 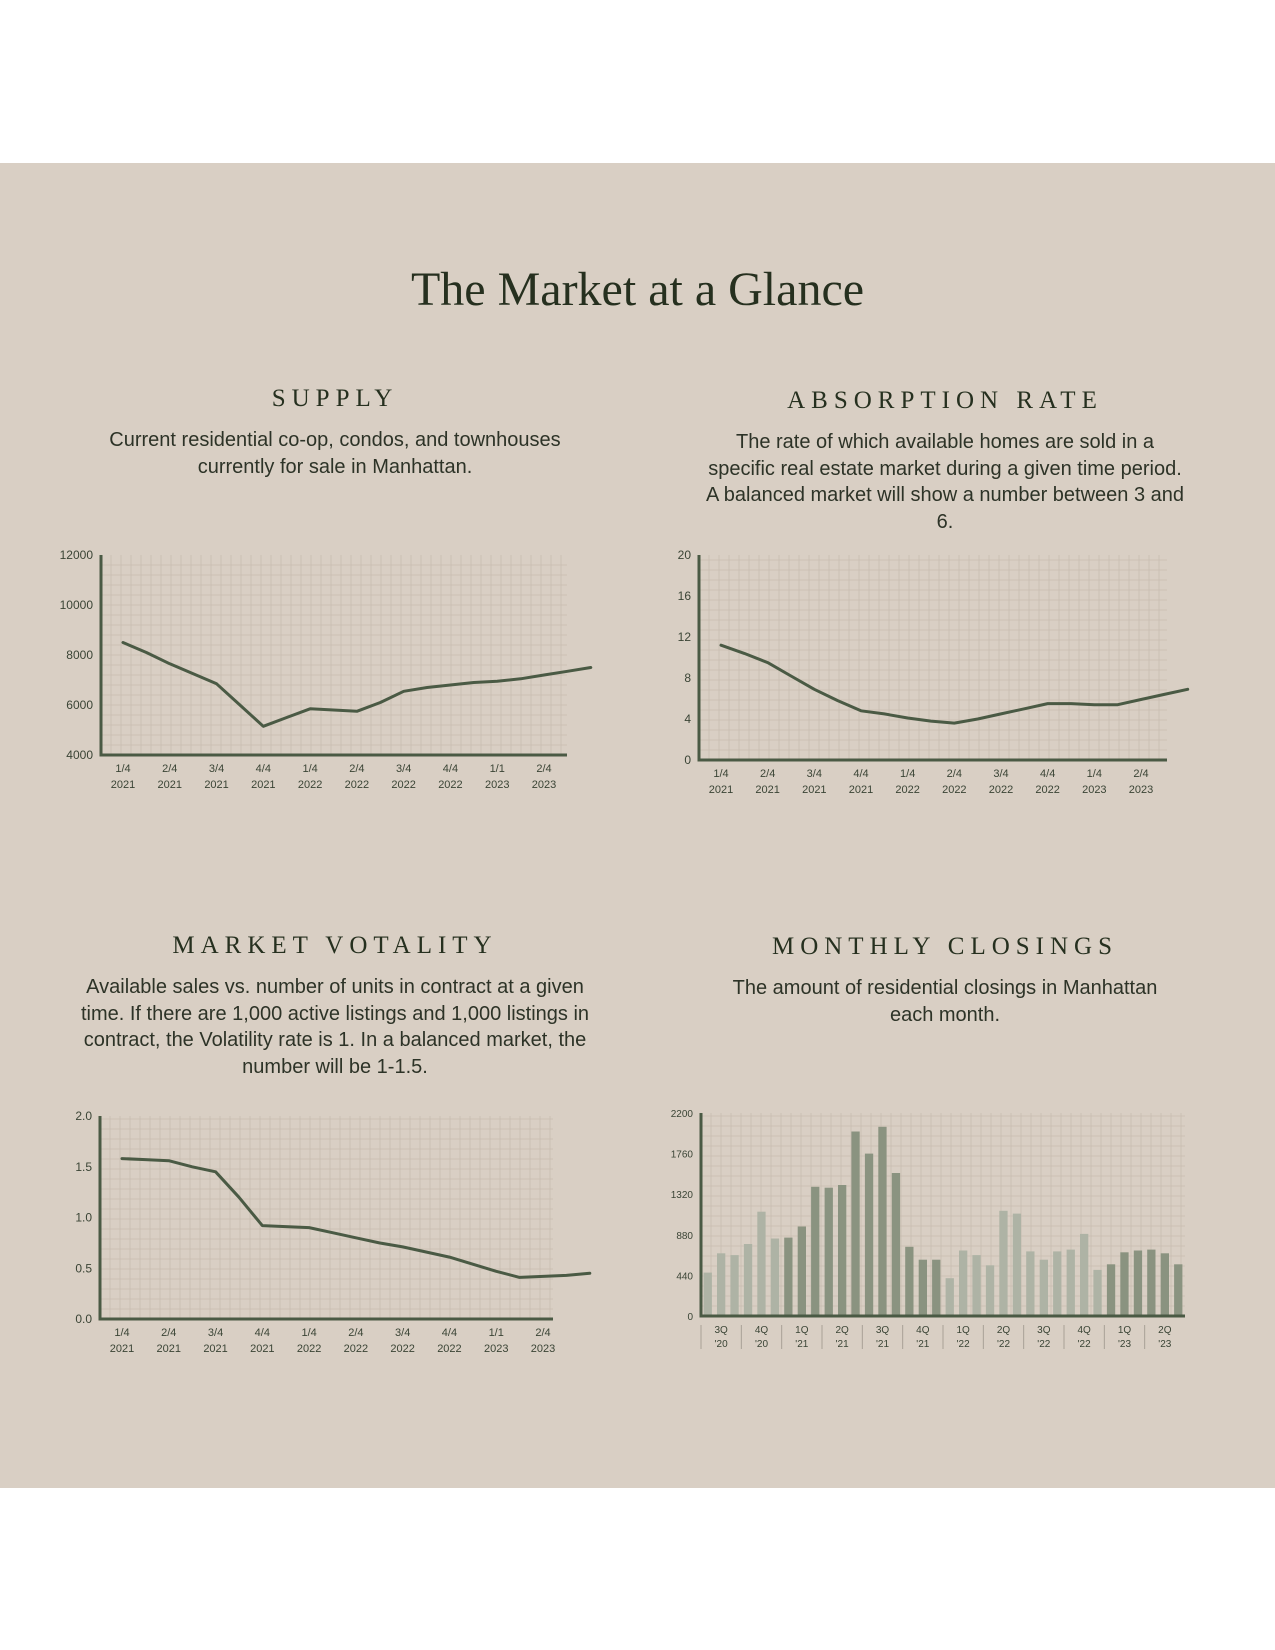 I want to click on y-tick-label: 2200, so click(x=682, y=1114).